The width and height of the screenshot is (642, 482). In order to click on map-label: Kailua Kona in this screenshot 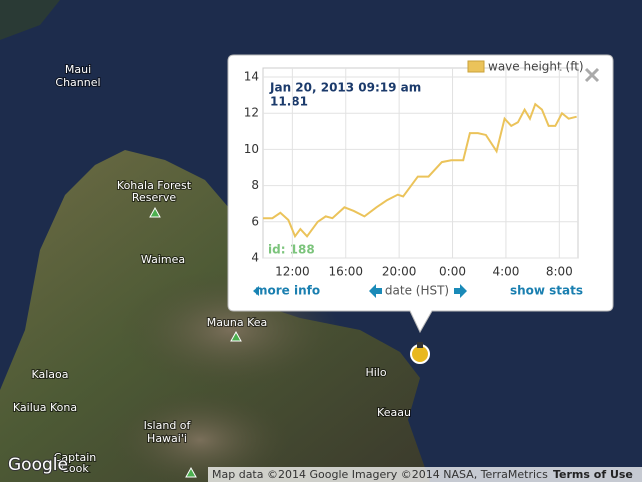, I will do `click(45, 407)`.